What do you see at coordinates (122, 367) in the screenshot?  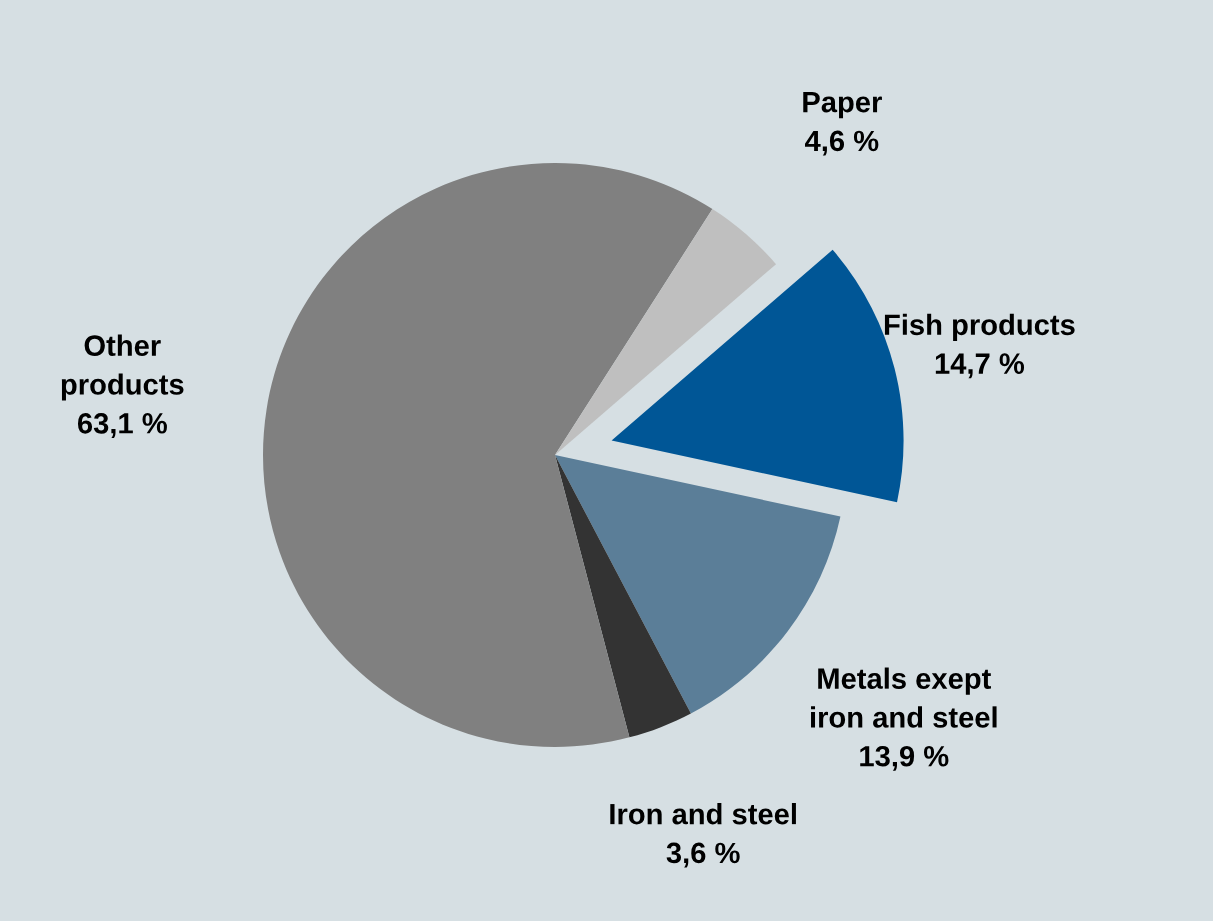 I see `slice-label: Other products` at bounding box center [122, 367].